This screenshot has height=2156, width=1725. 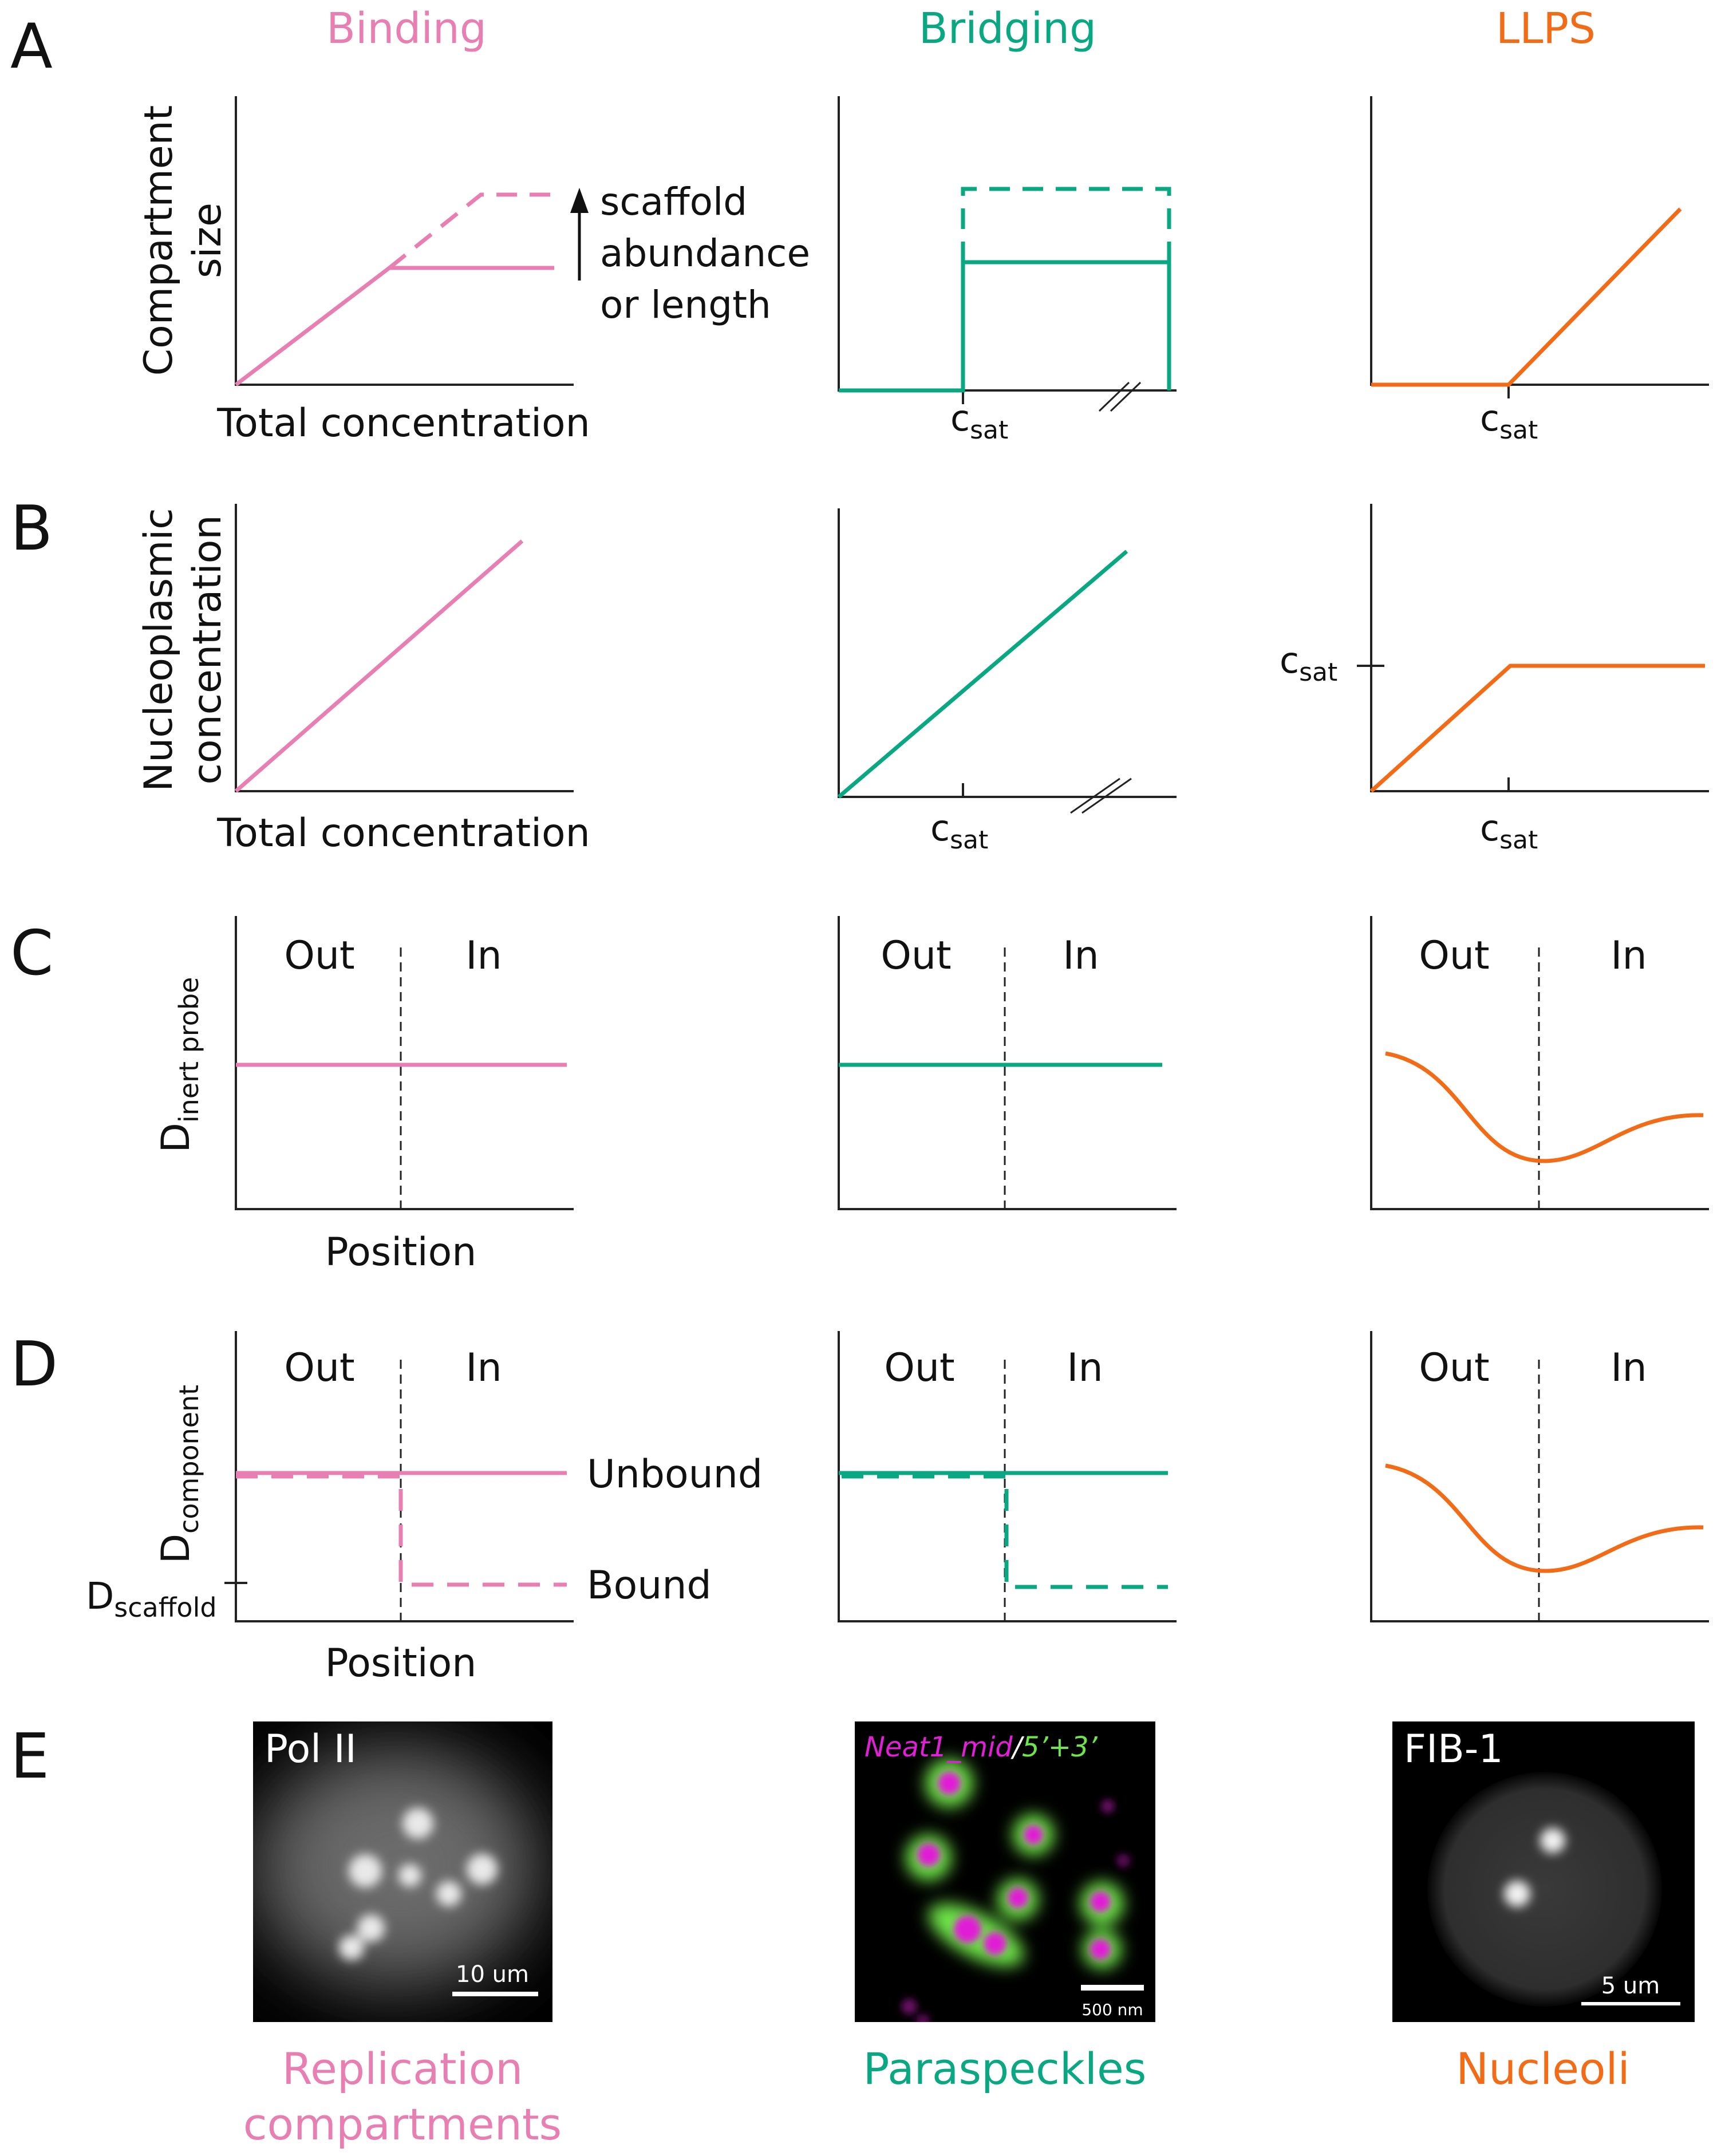 I want to click on ylabel-nucleoplasmic: Nucleoplasmic, so click(x=158, y=649).